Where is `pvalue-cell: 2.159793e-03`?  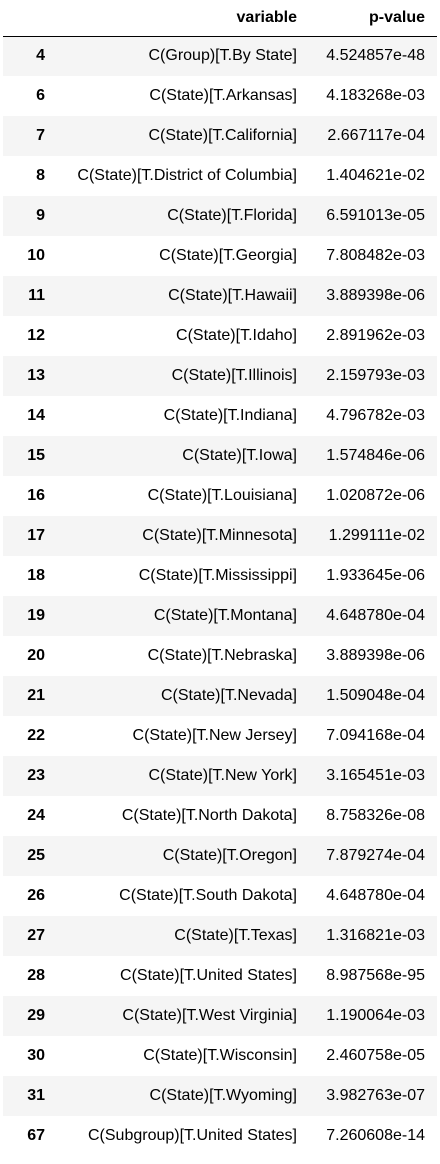 pvalue-cell: 2.159793e-03 is located at coordinates (375, 375).